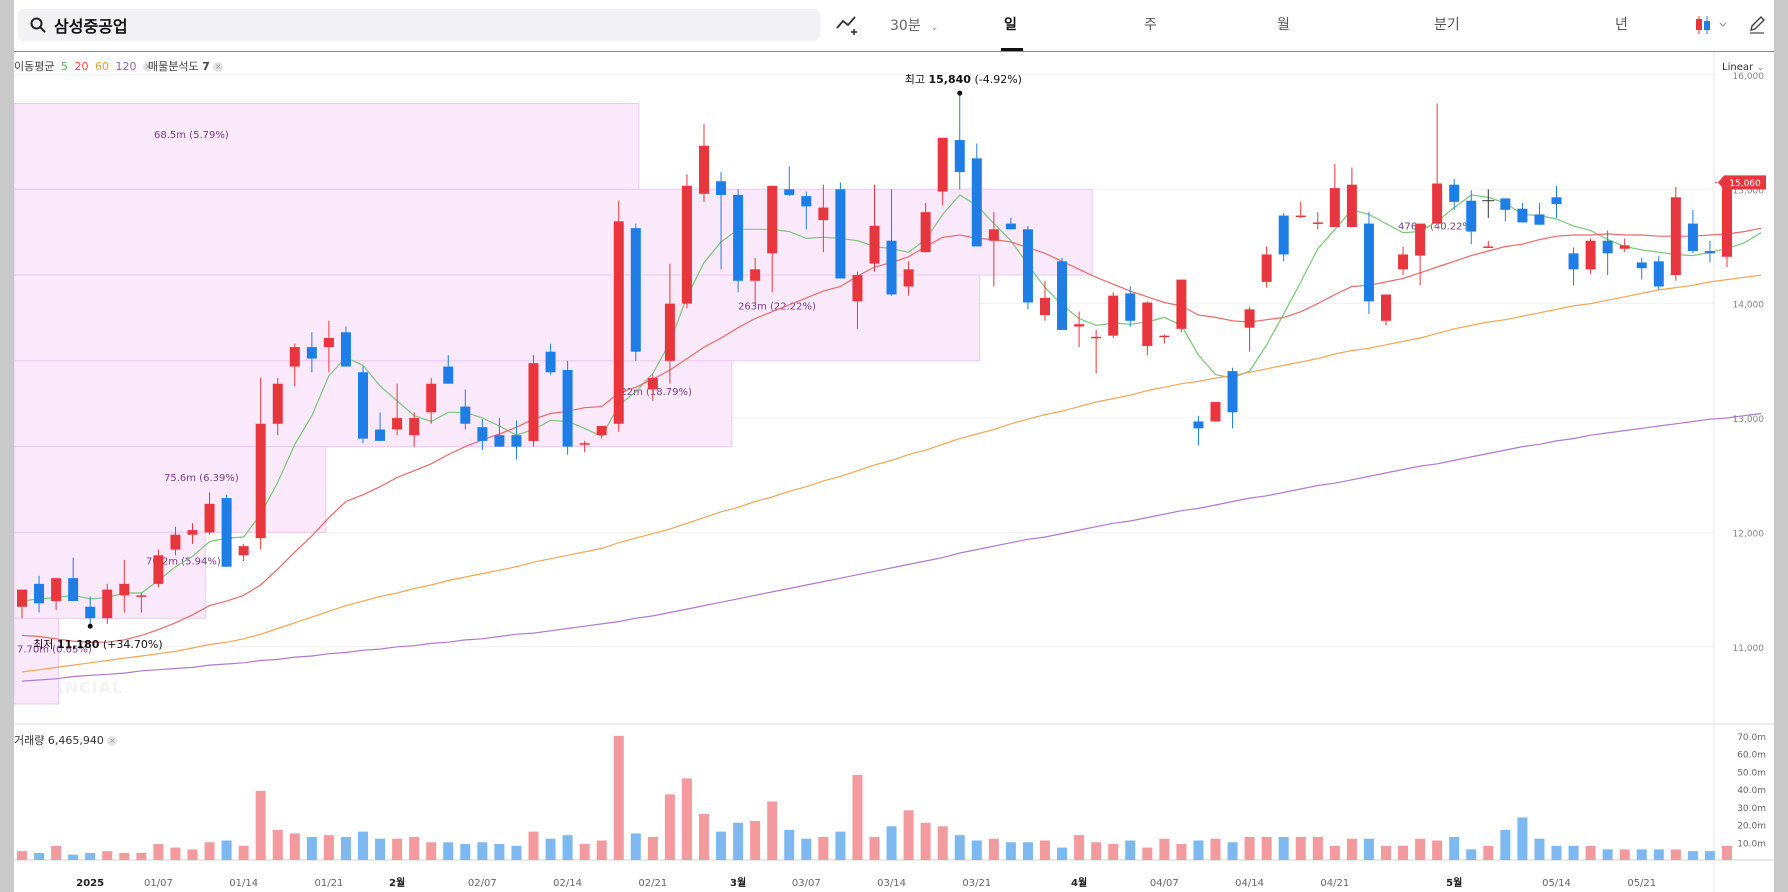 Image resolution: width=1788 pixels, height=892 pixels. I want to click on ma120-label: 120, so click(126, 66).